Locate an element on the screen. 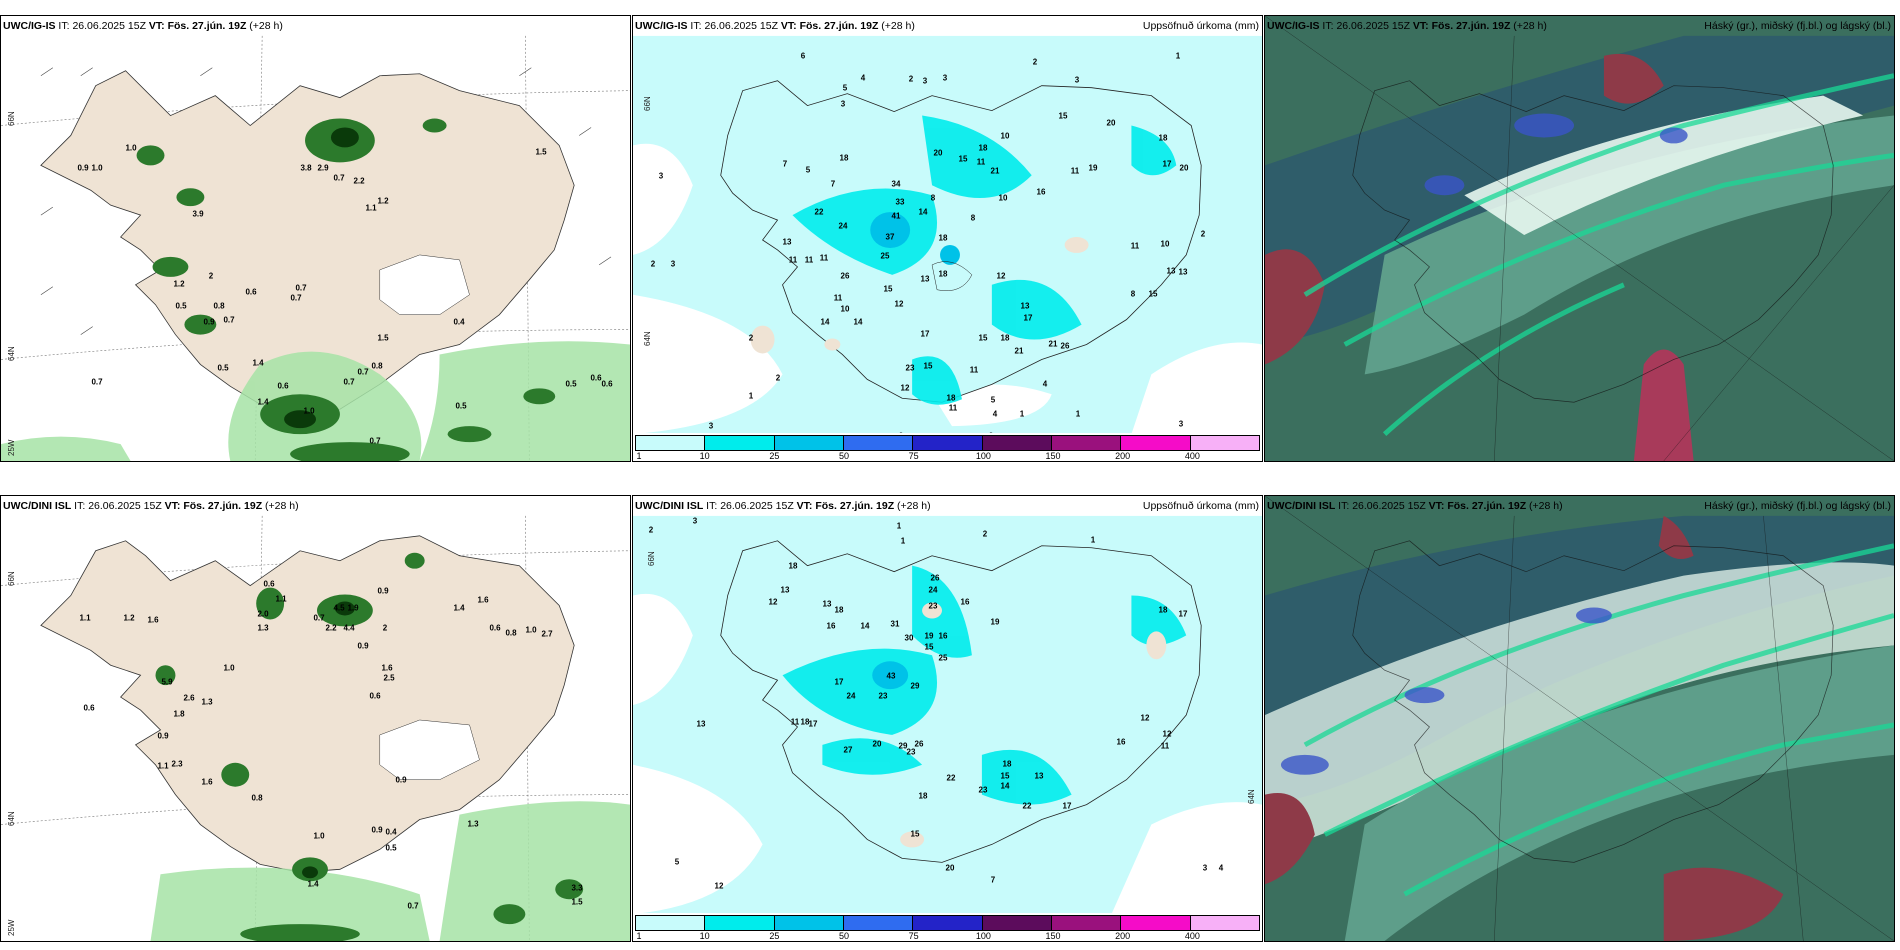 Image resolution: width=1900 pixels, height=950 pixels. vt-prefix: VT: is located at coordinates (1436, 506).